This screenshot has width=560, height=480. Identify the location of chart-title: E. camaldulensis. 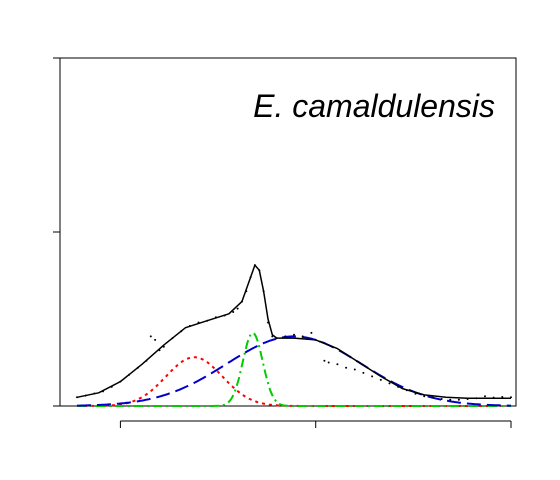
(374, 106).